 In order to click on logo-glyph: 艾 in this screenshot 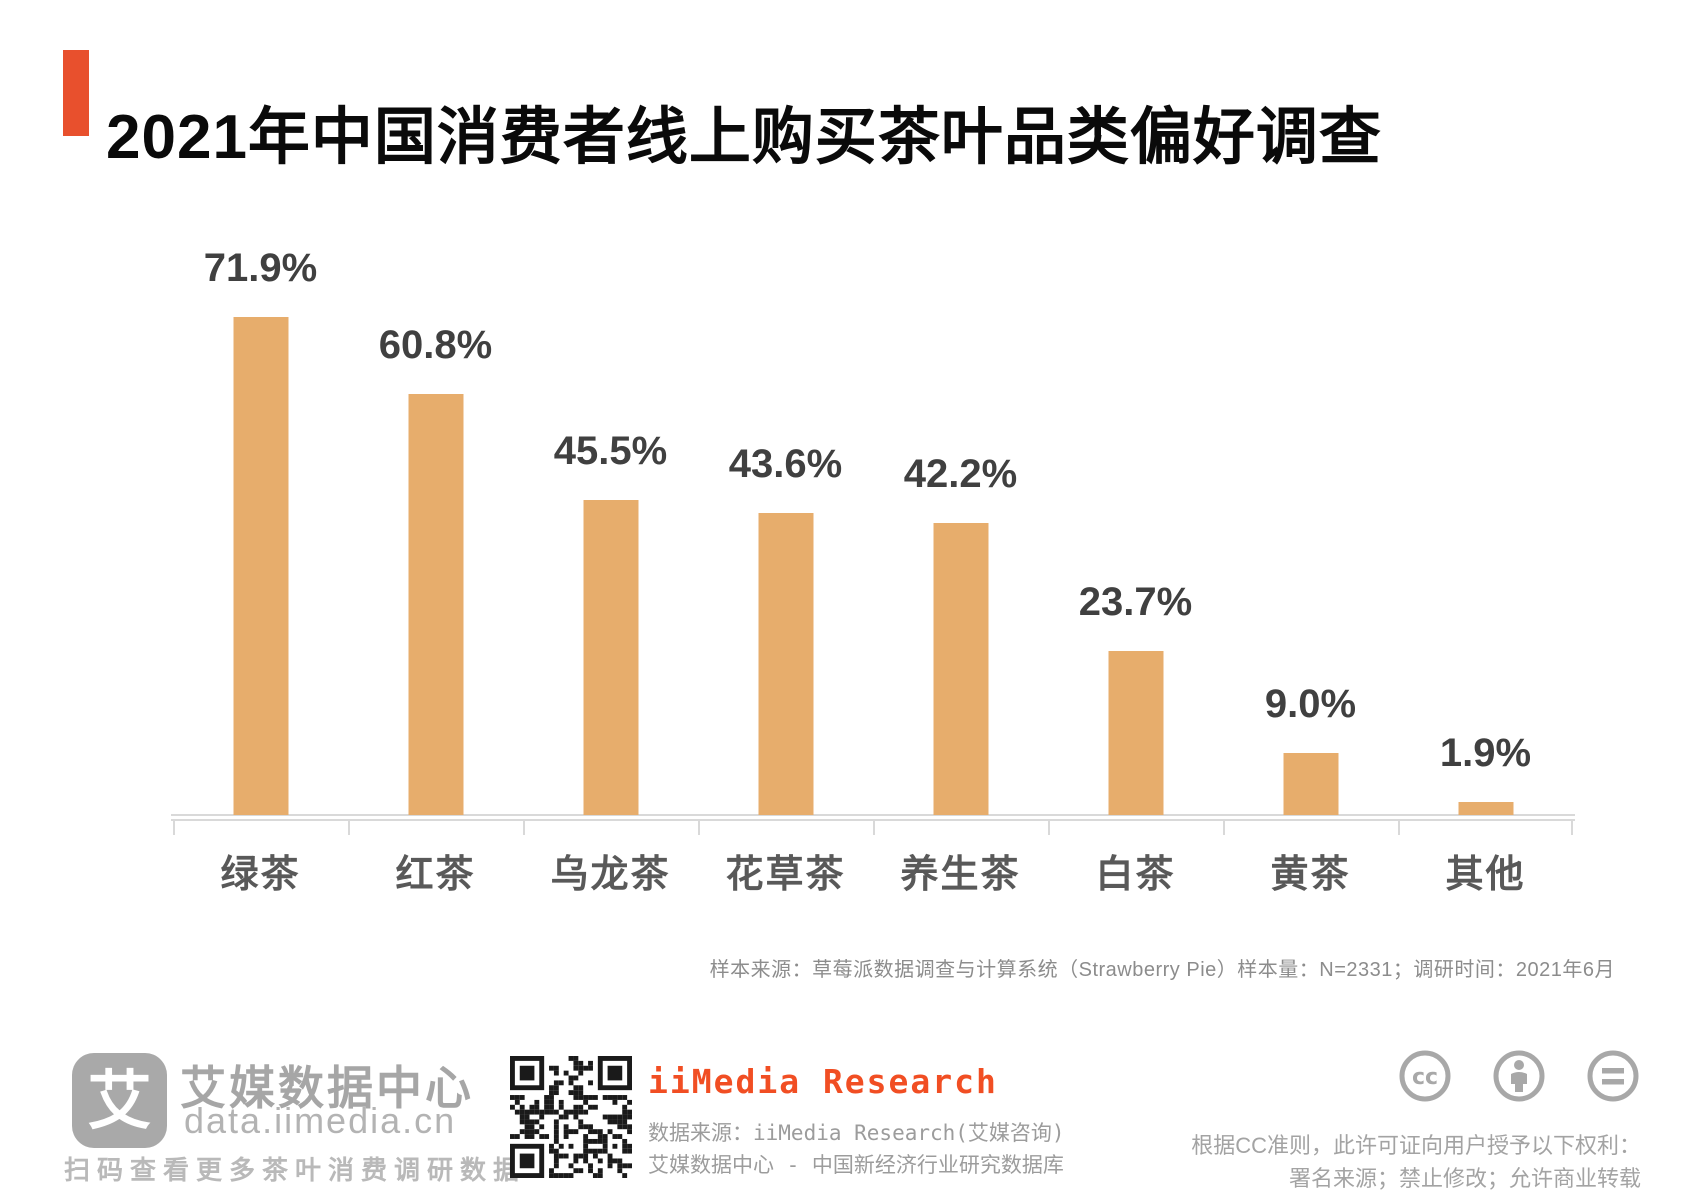, I will do `click(119, 1100)`.